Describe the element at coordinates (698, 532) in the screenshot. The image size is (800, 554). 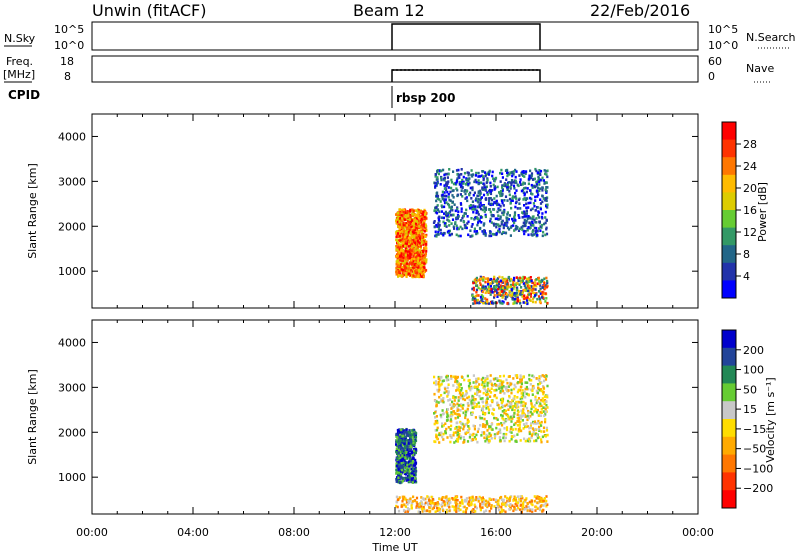
I see `x-tick-label: 00:00` at that location.